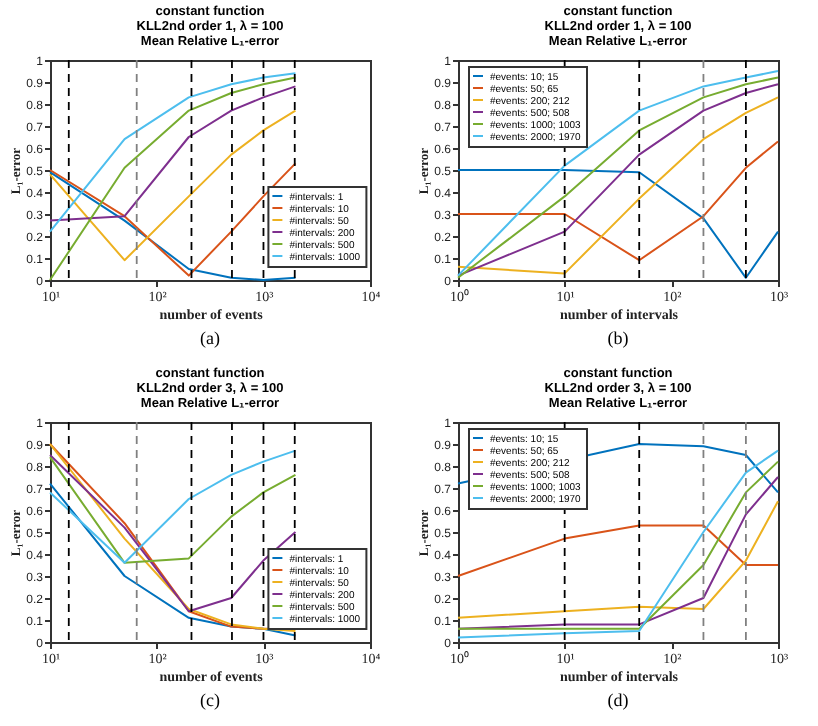  What do you see at coordinates (618, 700) in the screenshot?
I see `text: (d)` at bounding box center [618, 700].